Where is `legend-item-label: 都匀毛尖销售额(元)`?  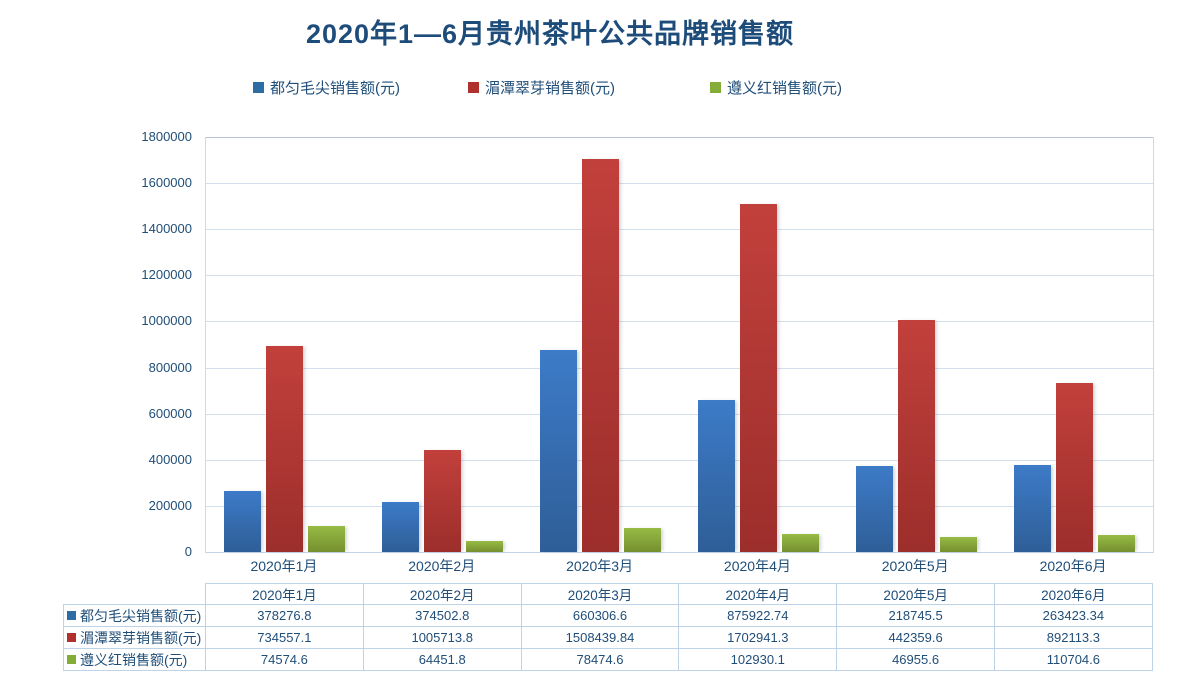 legend-item-label: 都匀毛尖销售额(元) is located at coordinates (335, 88).